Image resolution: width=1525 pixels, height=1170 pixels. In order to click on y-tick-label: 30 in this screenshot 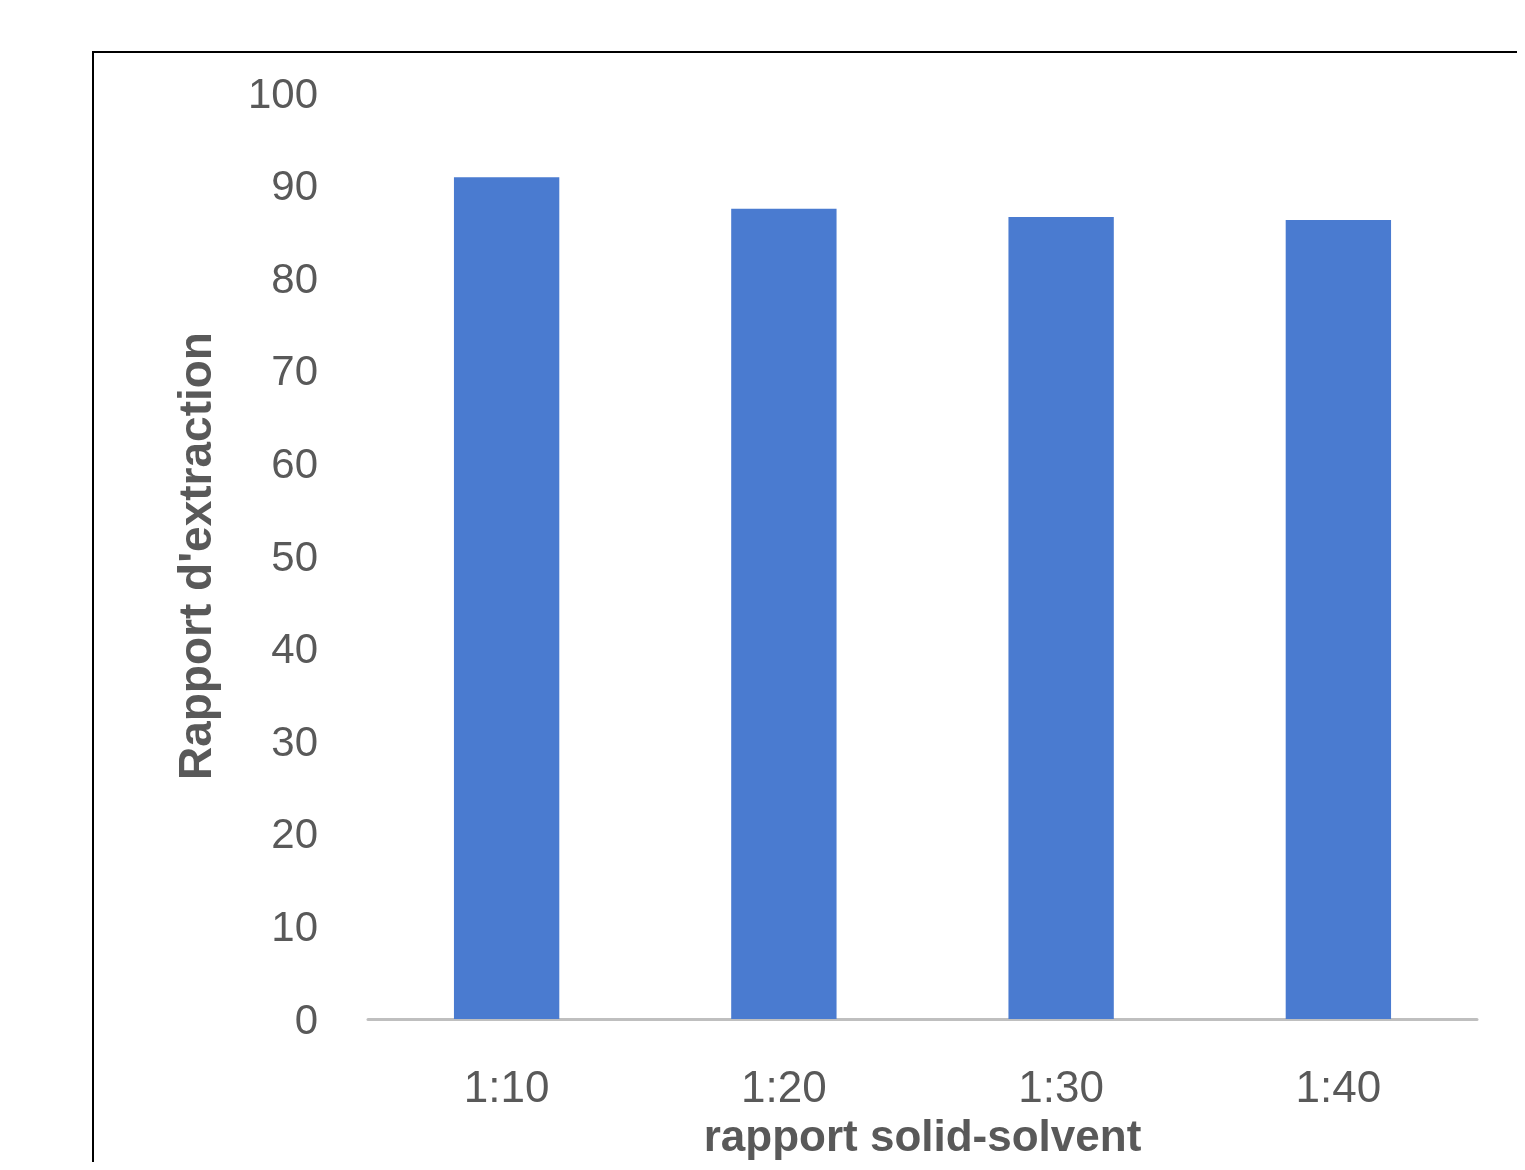, I will do `click(294, 741)`.